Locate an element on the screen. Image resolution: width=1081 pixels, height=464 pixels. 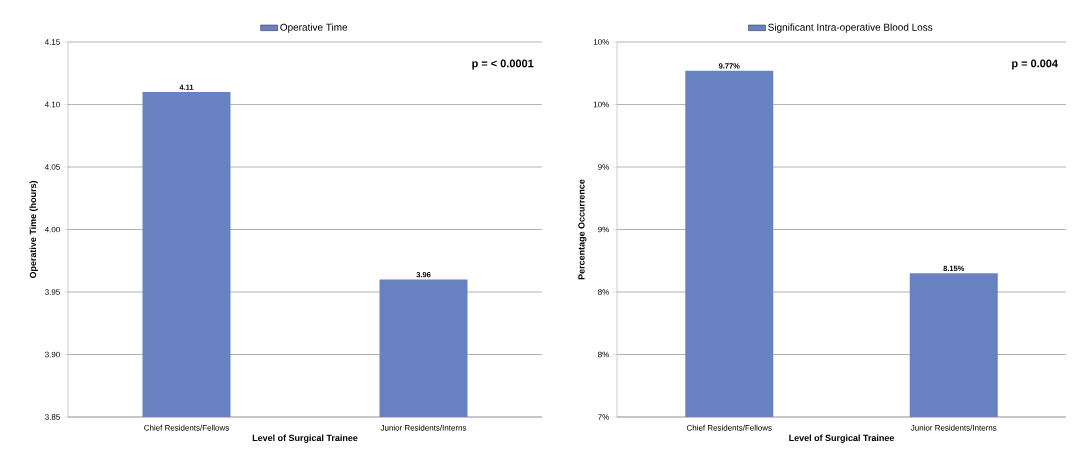
y-axis-title: Percentage Occurrence is located at coordinates (582, 229).